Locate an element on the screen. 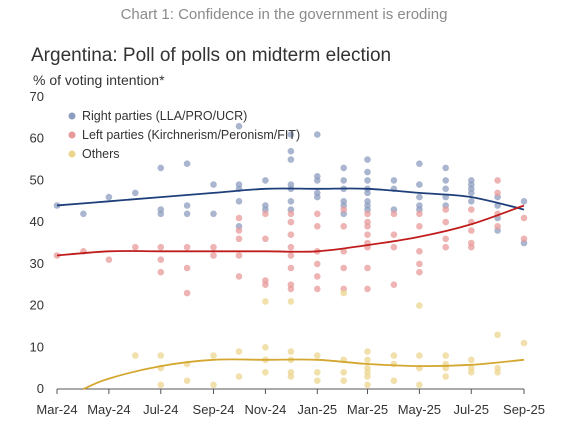  x-tick-label: Mar-24 is located at coordinates (56, 409).